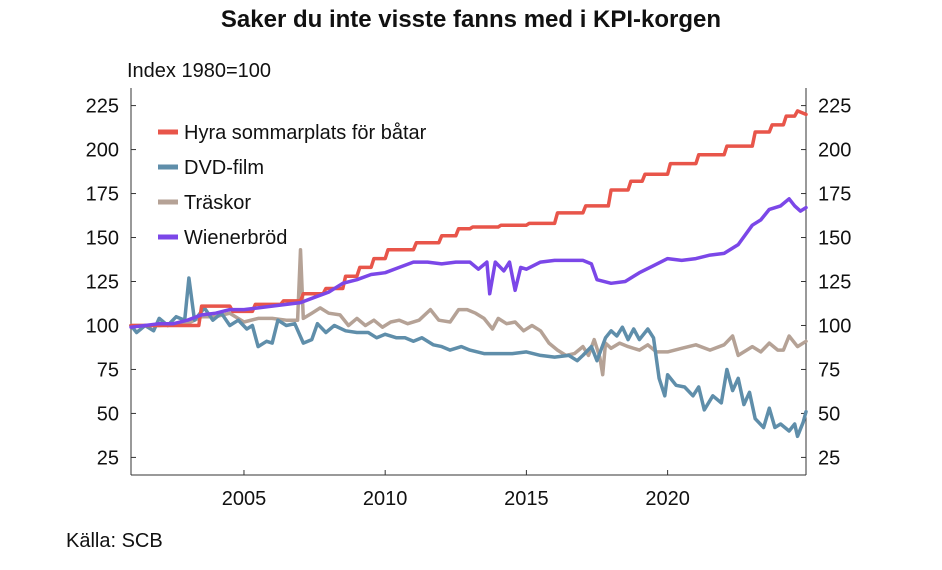 This screenshot has height=570, width=942. I want to click on y-tick-label-left: 200, so click(102, 151).